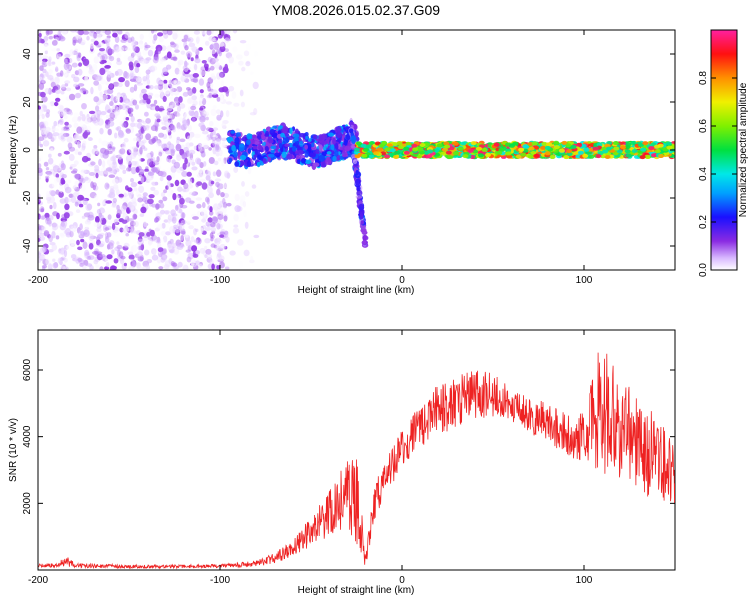 The height and width of the screenshot is (600, 750). Describe the element at coordinates (27, 369) in the screenshot. I see `y-tick-label: 6000` at that location.